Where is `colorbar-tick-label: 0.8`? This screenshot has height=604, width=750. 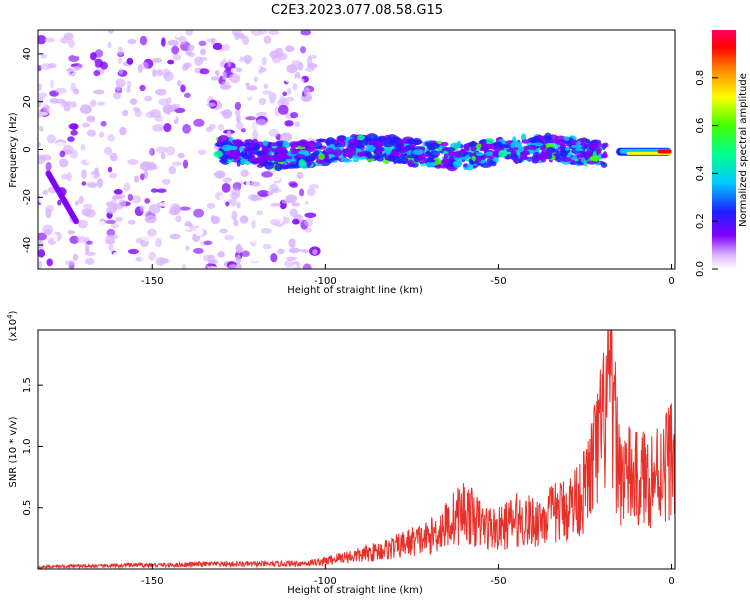 colorbar-tick-label: 0.8 is located at coordinates (700, 78).